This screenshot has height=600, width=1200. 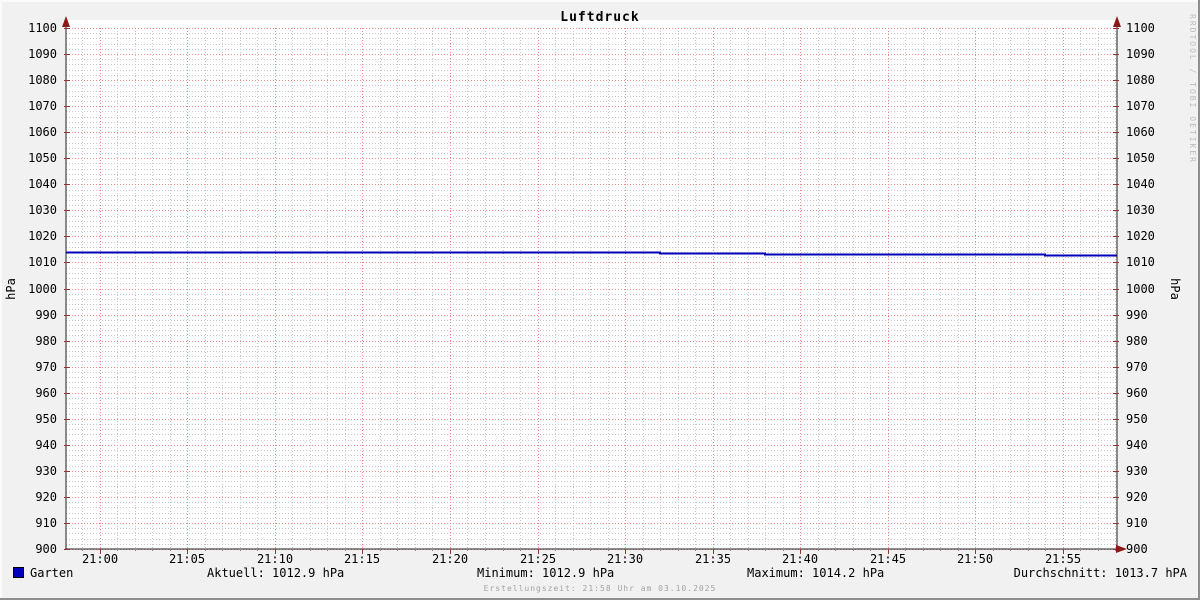 I want to click on x-tick-label: 21:45, so click(x=888, y=559).